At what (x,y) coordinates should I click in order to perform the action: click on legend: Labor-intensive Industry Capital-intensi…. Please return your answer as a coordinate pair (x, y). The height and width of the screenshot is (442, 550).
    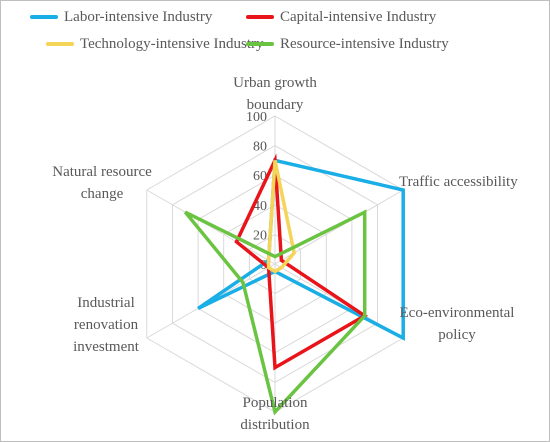
    Looking at the image, I should click on (275, 31).